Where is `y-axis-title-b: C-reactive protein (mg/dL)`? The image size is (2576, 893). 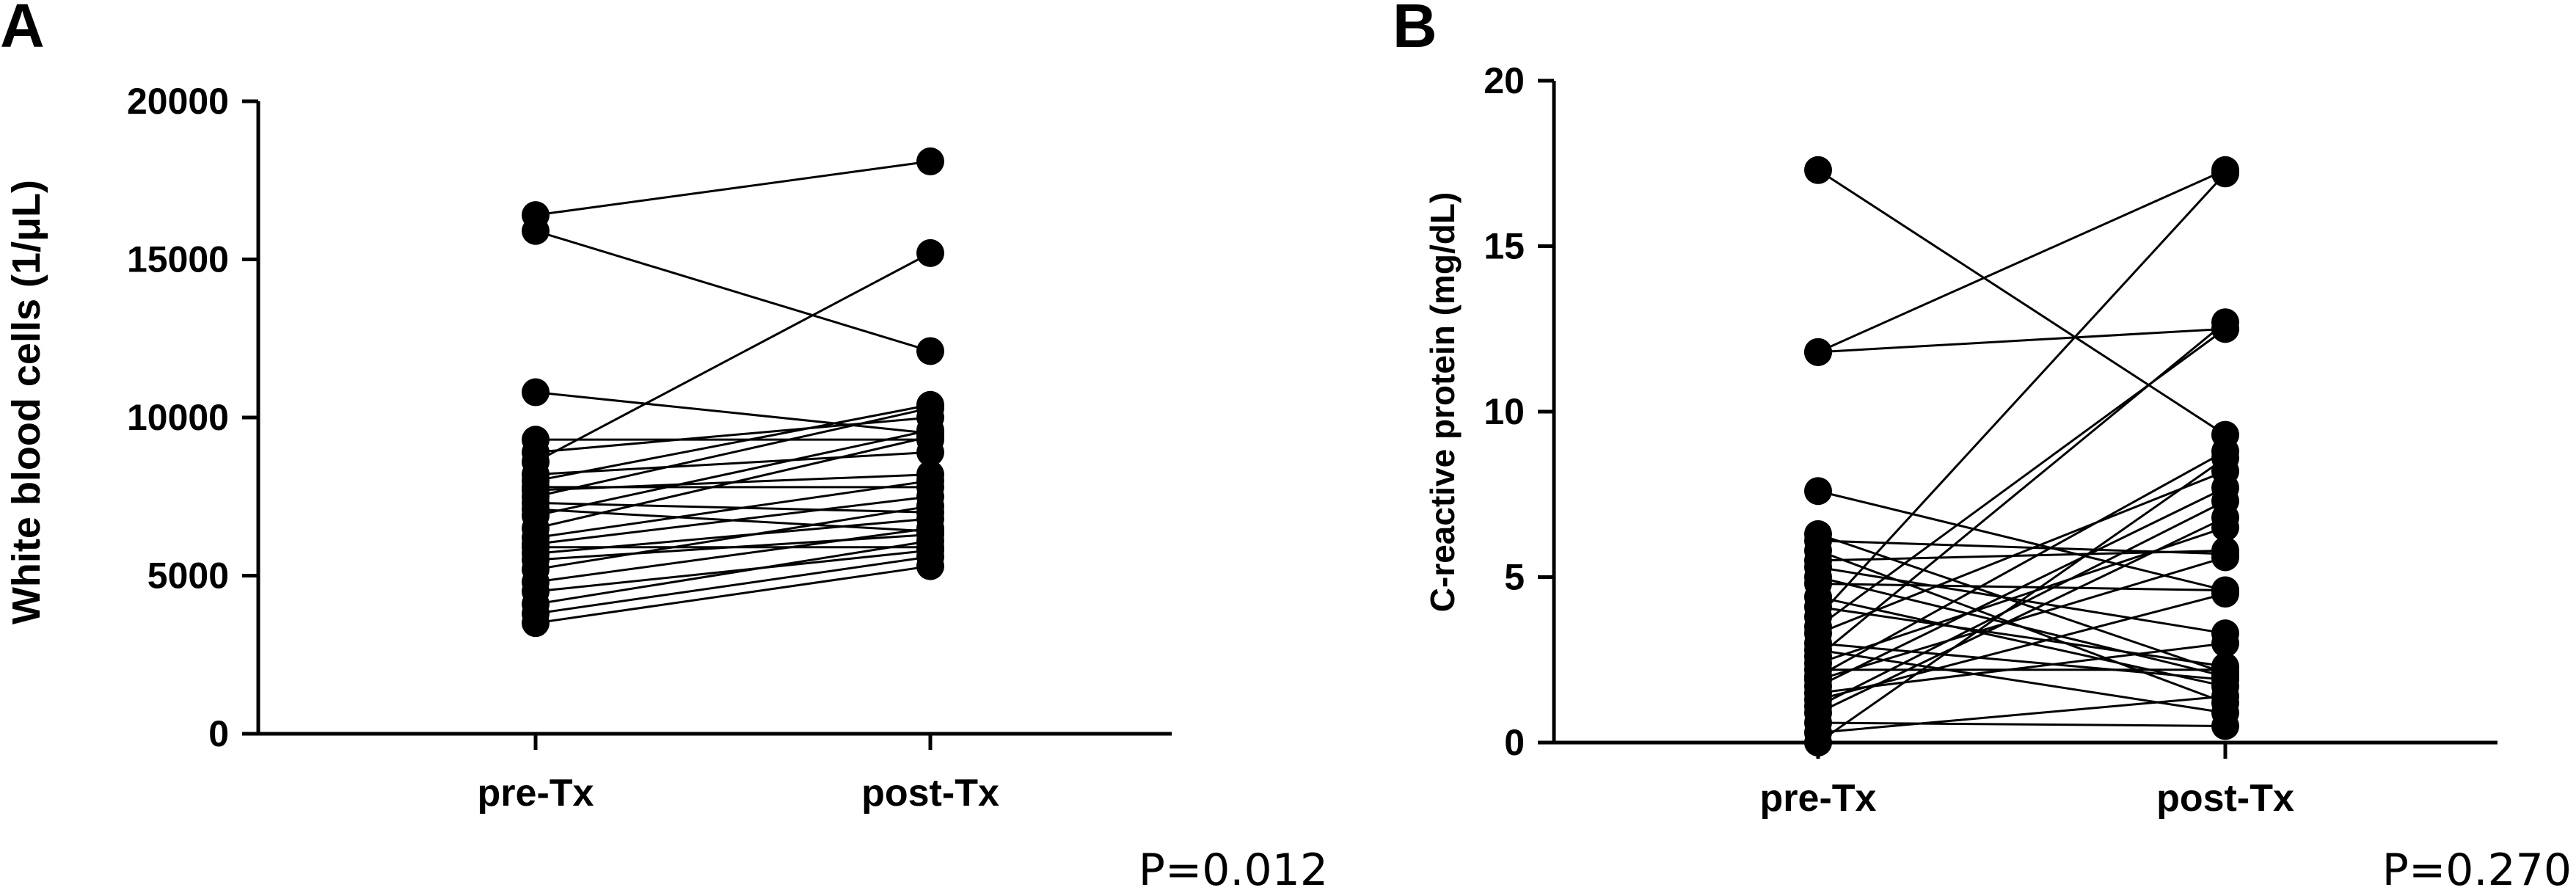
y-axis-title-b: C-reactive protein (mg/dL) is located at coordinates (1443, 402).